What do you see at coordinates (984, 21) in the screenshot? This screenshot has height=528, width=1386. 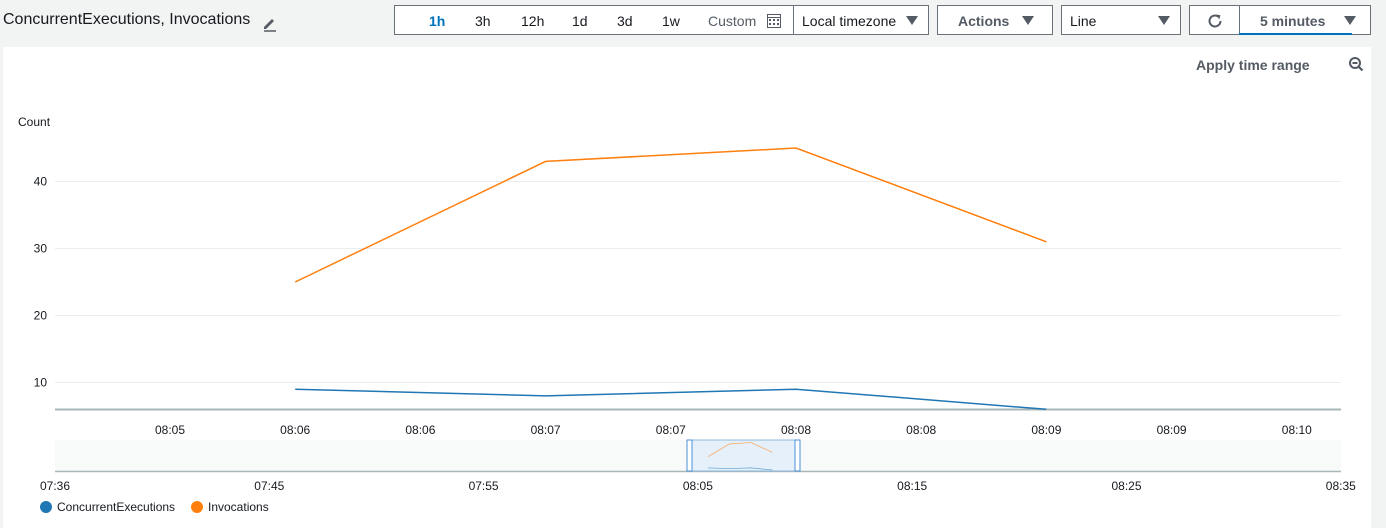 I see `actions-label: Actions` at bounding box center [984, 21].